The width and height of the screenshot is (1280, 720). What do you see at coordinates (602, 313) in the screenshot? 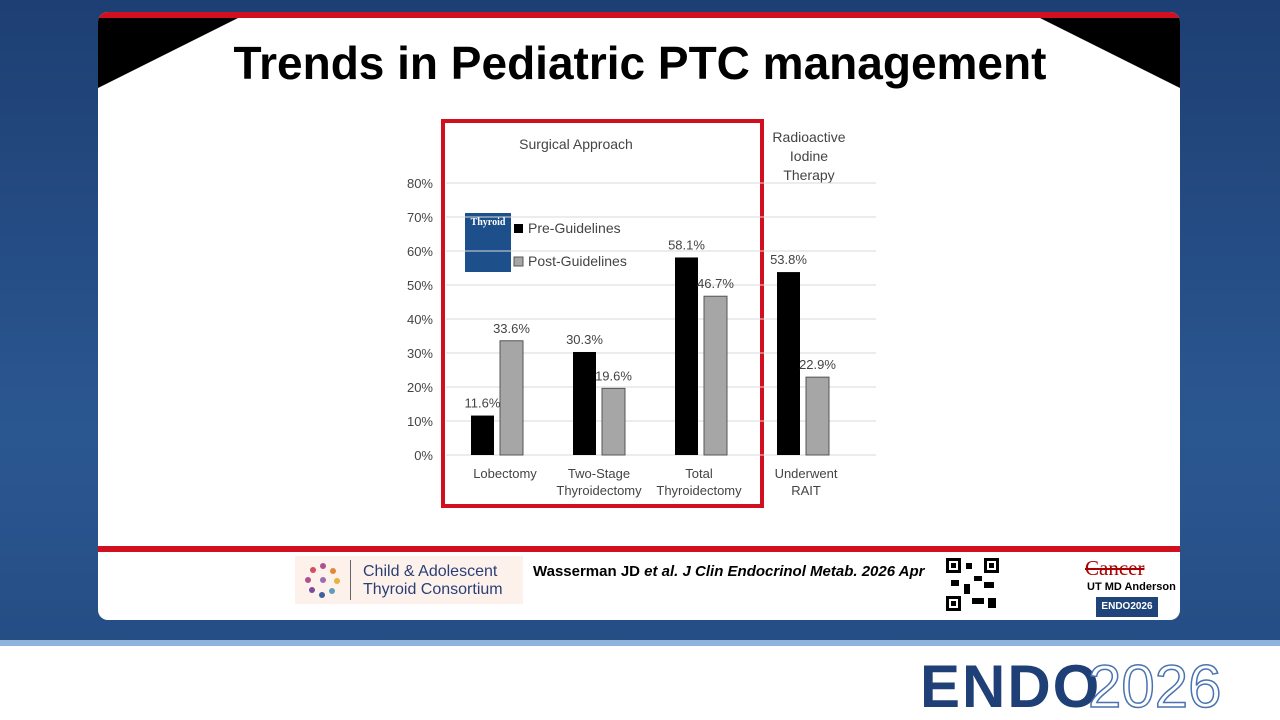
I see `highlight-box` at bounding box center [602, 313].